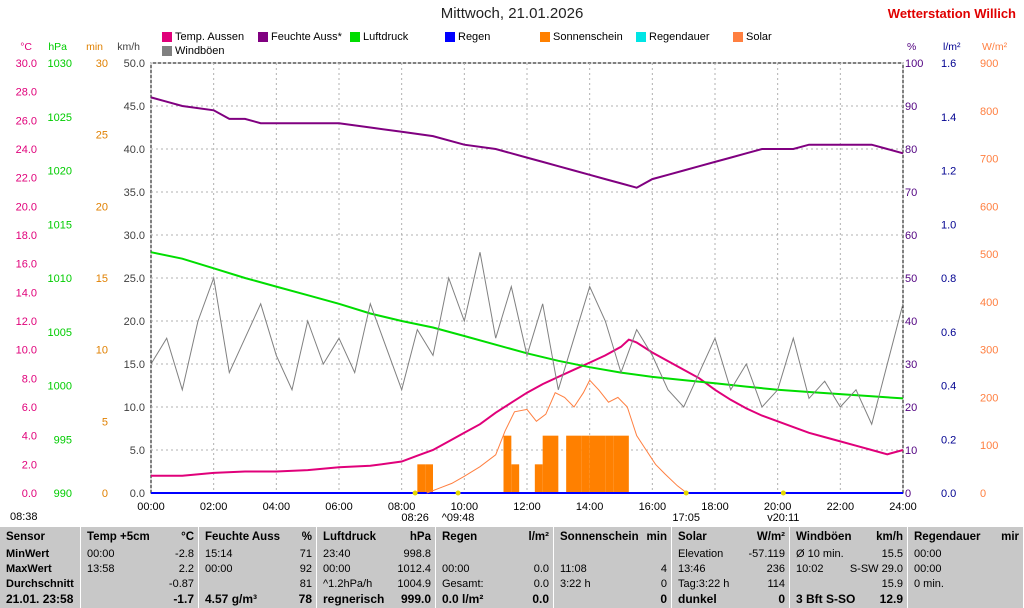 The height and width of the screenshot is (608, 1024). What do you see at coordinates (989, 351) in the screenshot?
I see `y-tick-wm2: 300` at bounding box center [989, 351].